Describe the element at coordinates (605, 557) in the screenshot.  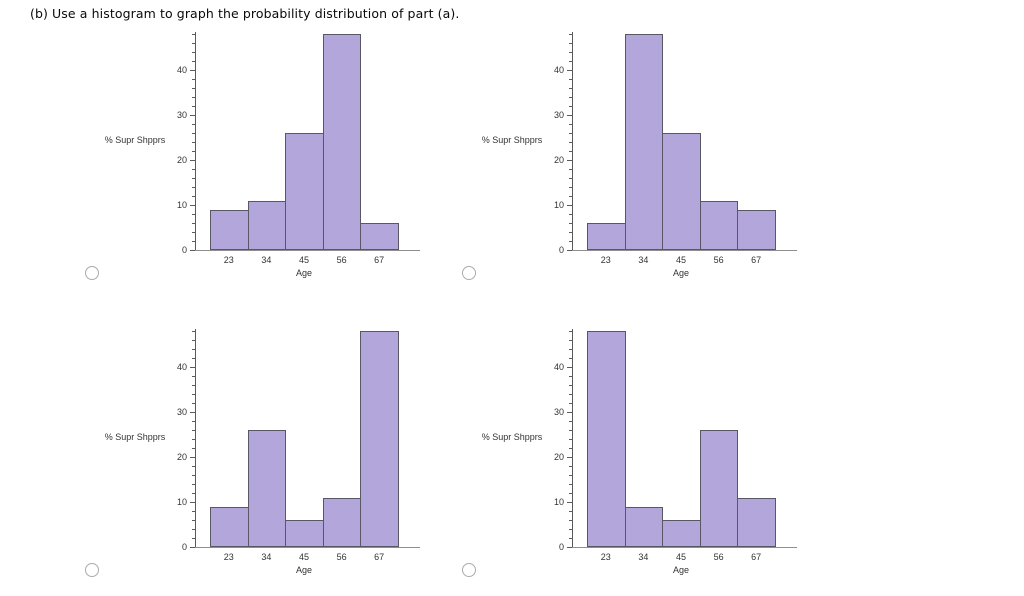
I see `x-tick-label: 23` at that location.